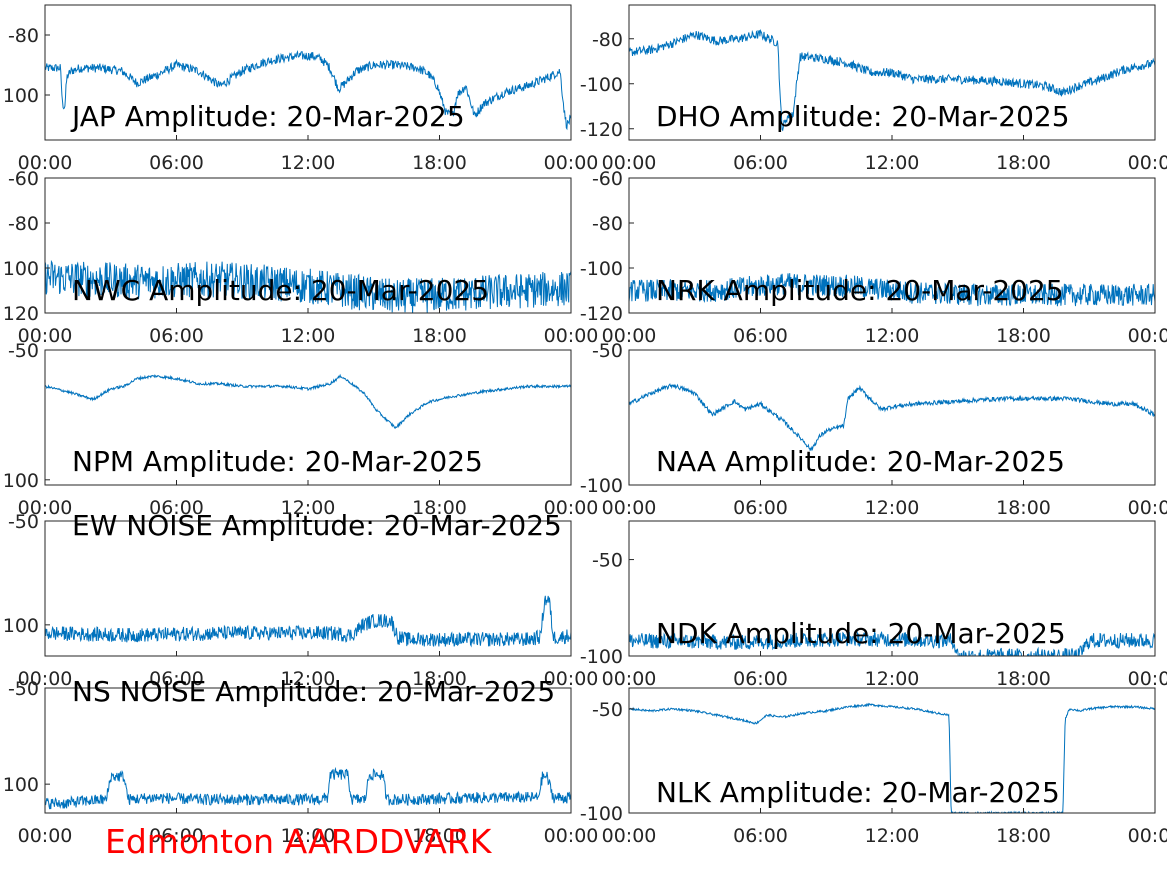 The height and width of the screenshot is (875, 1167). What do you see at coordinates (277, 461) in the screenshot?
I see `panel-title: NPM Amplitude: 20-Mar-2025` at bounding box center [277, 461].